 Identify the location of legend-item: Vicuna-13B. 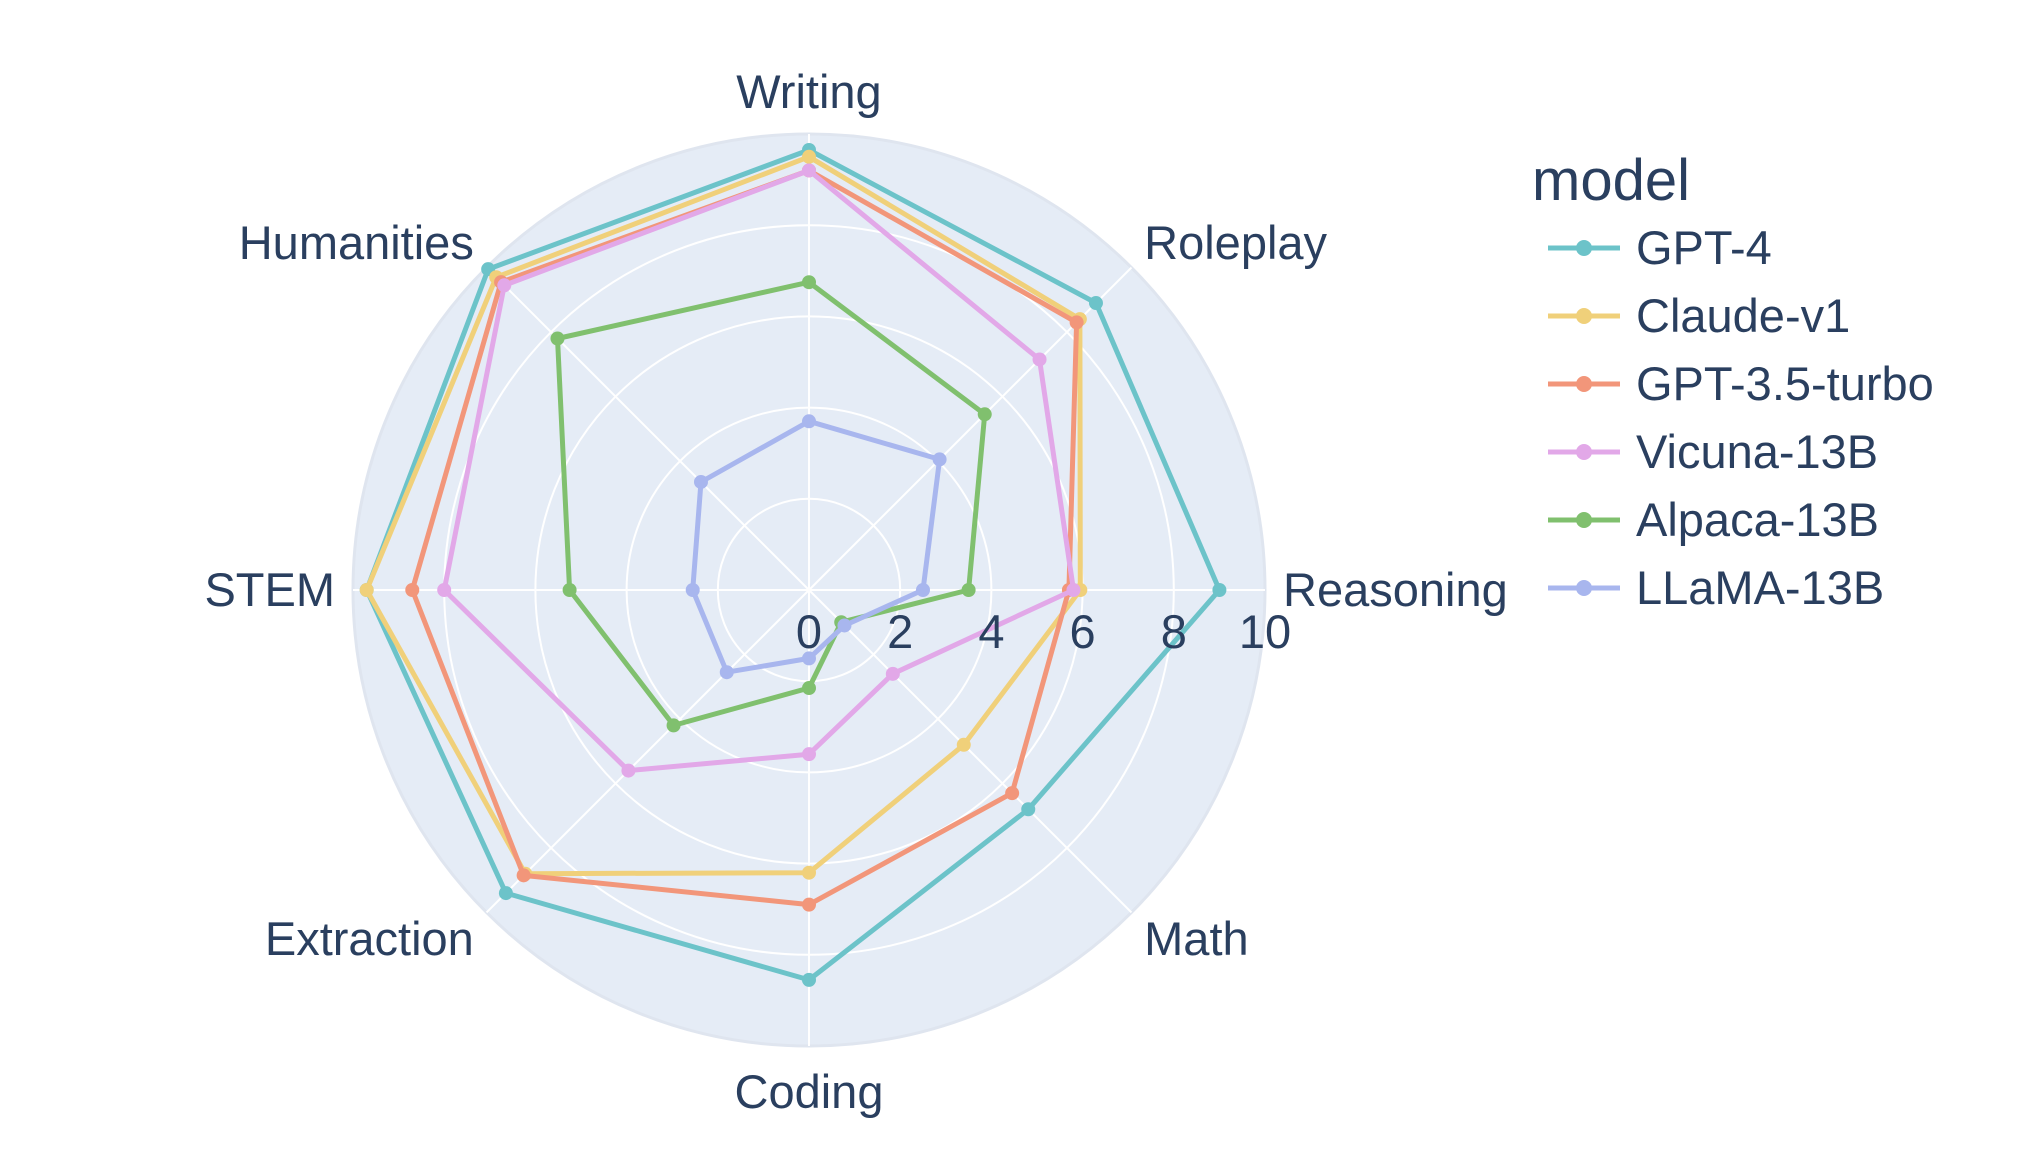
(1713, 451).